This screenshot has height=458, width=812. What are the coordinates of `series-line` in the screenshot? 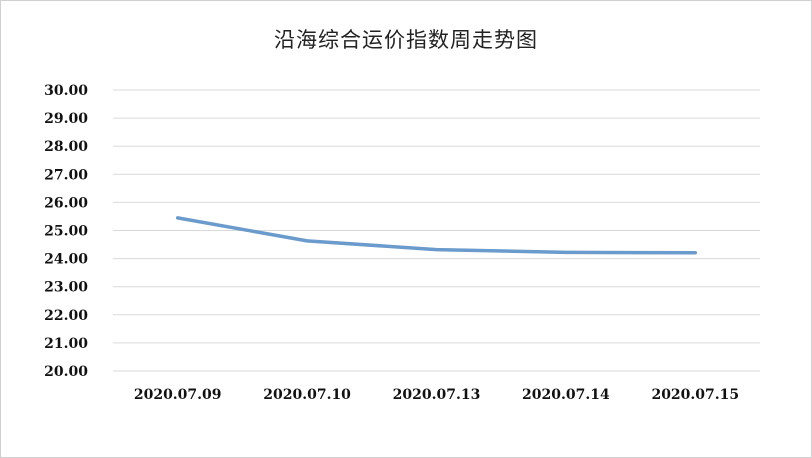 It's located at (436, 235).